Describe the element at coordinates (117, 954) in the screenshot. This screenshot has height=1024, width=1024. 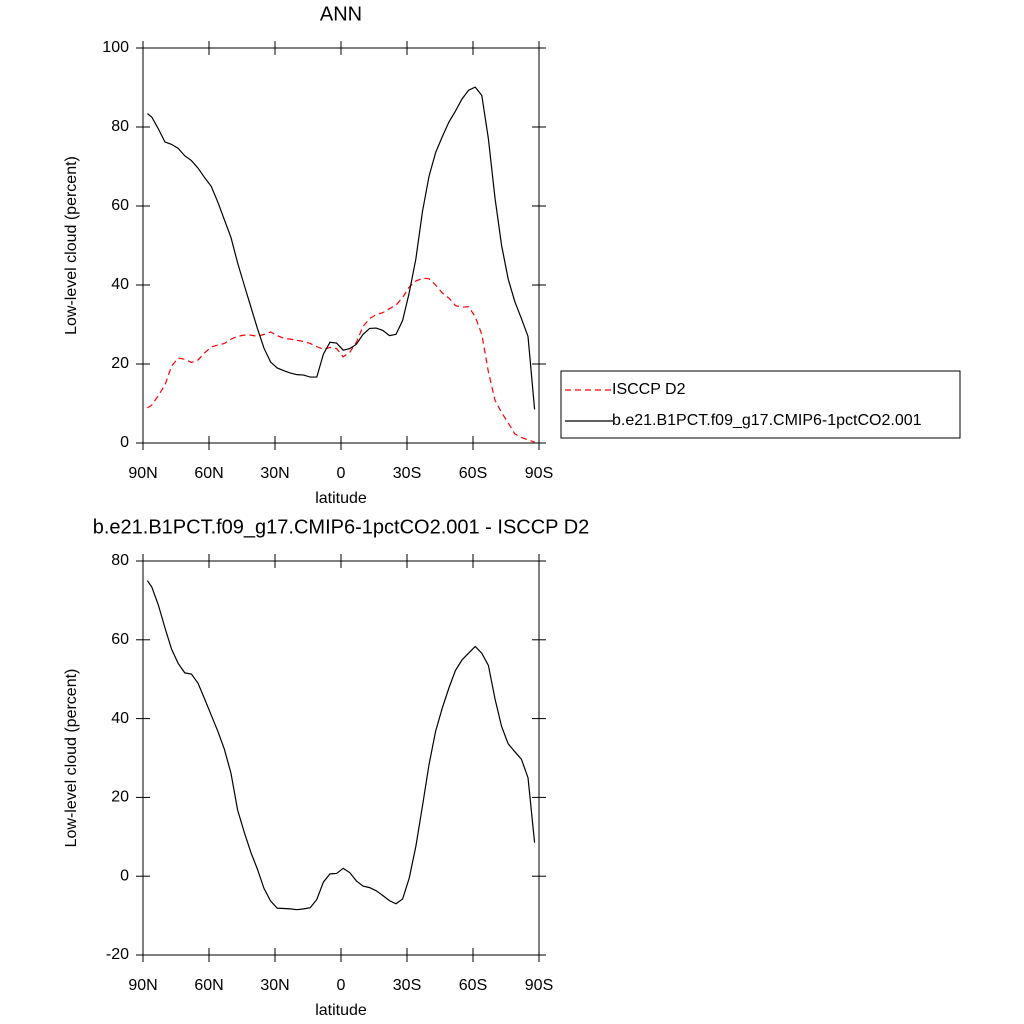
I see `y-tick-label: -20` at that location.